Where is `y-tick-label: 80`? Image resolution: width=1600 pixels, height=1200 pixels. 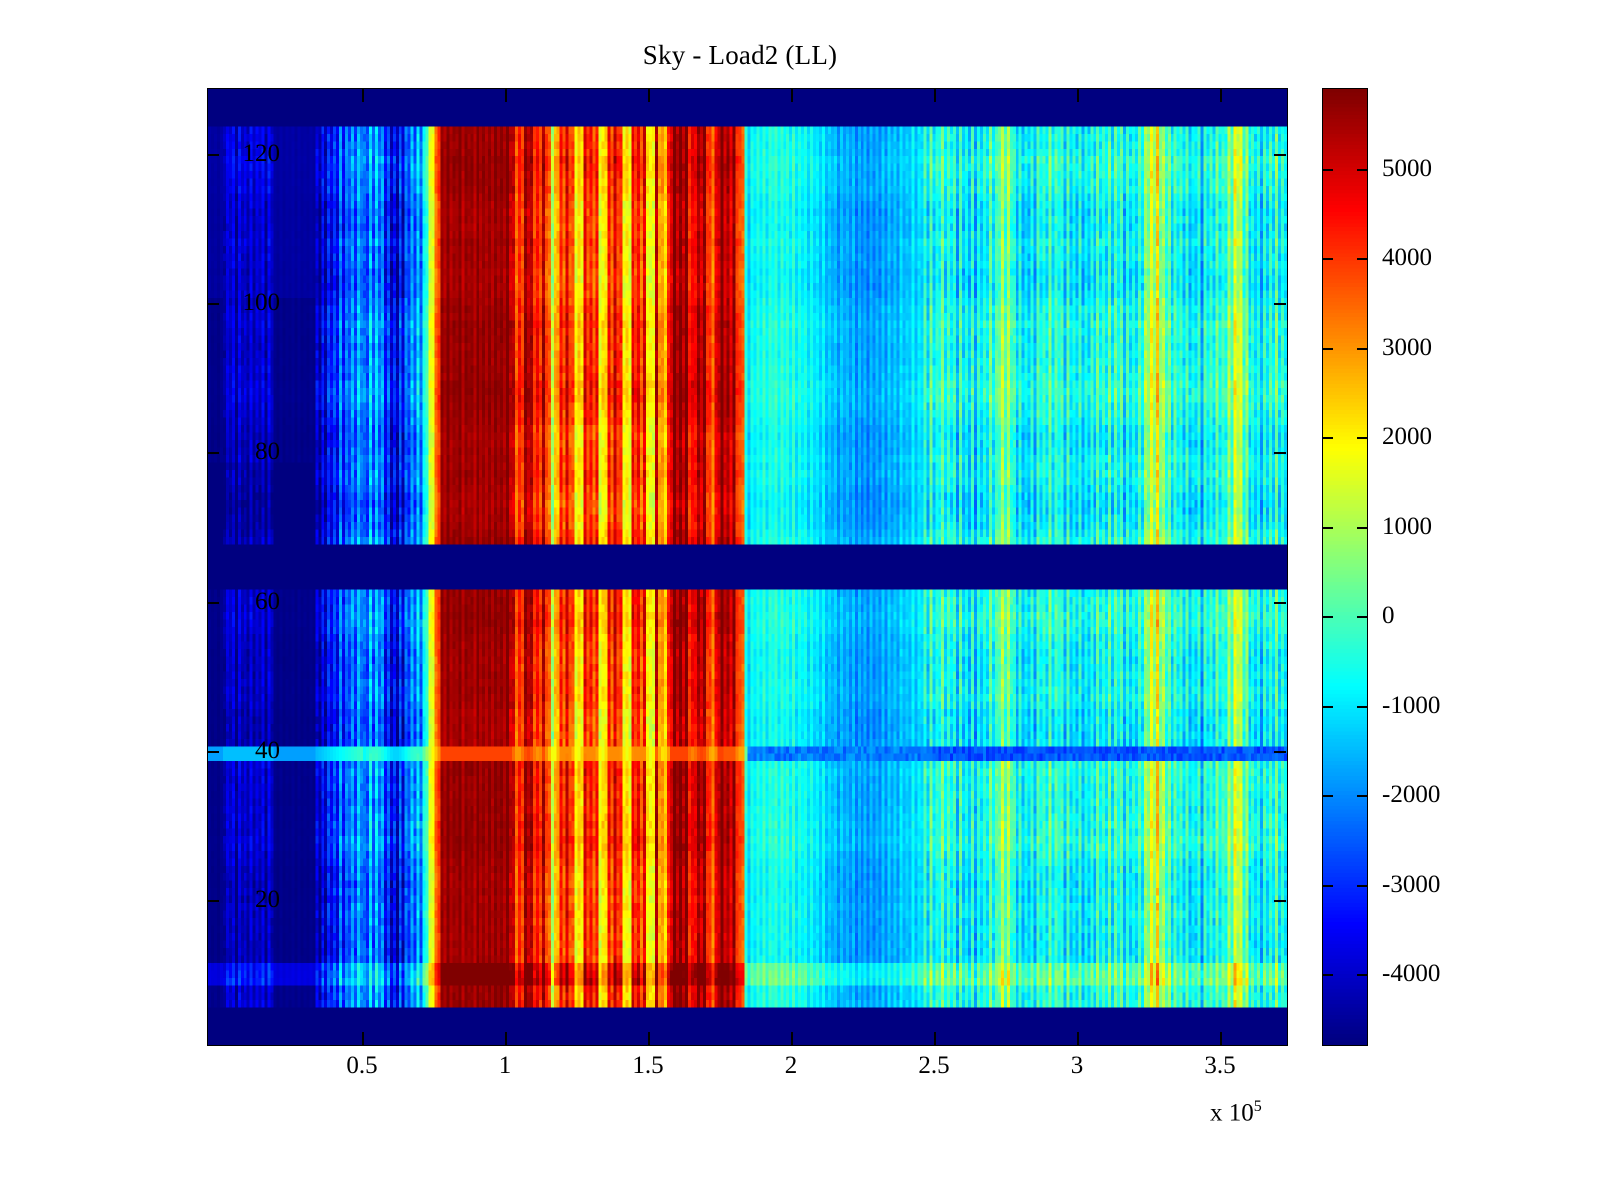 y-tick-label: 80 is located at coordinates (267, 452).